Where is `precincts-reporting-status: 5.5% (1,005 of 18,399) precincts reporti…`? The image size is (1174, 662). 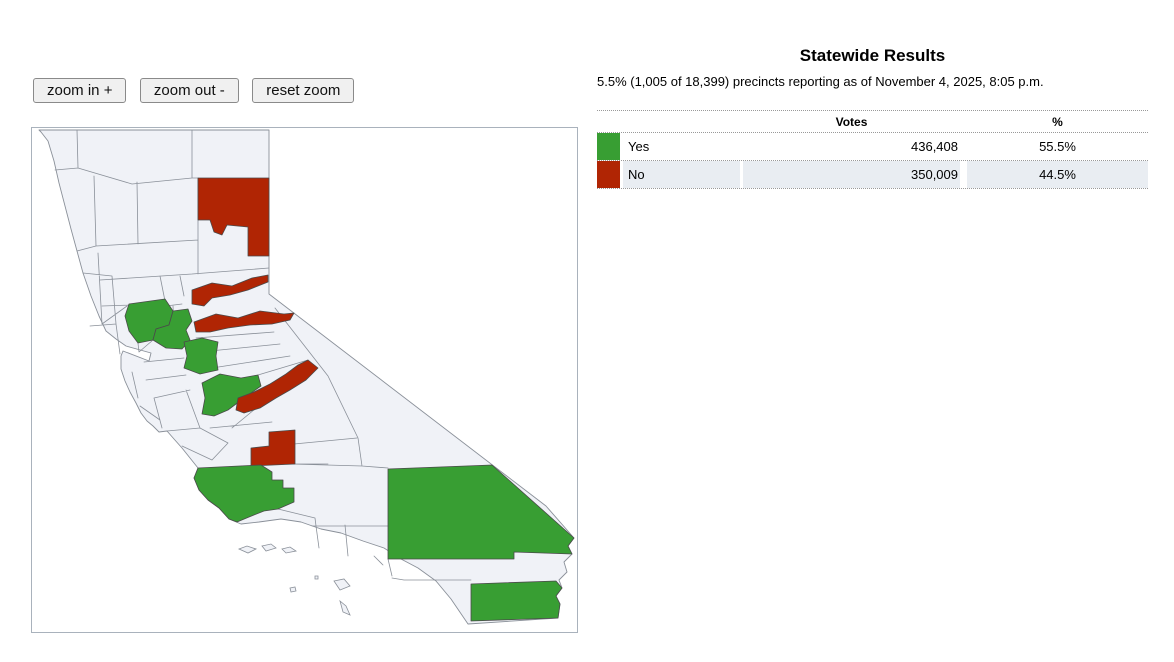 precincts-reporting-status: 5.5% (1,005 of 18,399) precincts reporti… is located at coordinates (820, 81).